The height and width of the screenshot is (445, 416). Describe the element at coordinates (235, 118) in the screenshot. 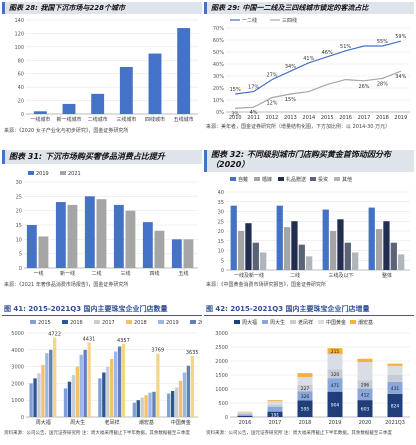

I see `x-tick-label: 2010` at that location.